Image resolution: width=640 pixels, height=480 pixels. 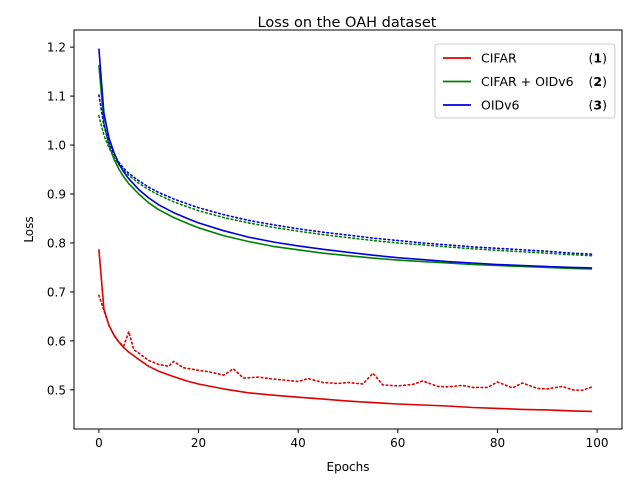 I want to click on y-tick-label: 0.8, so click(x=56, y=243).